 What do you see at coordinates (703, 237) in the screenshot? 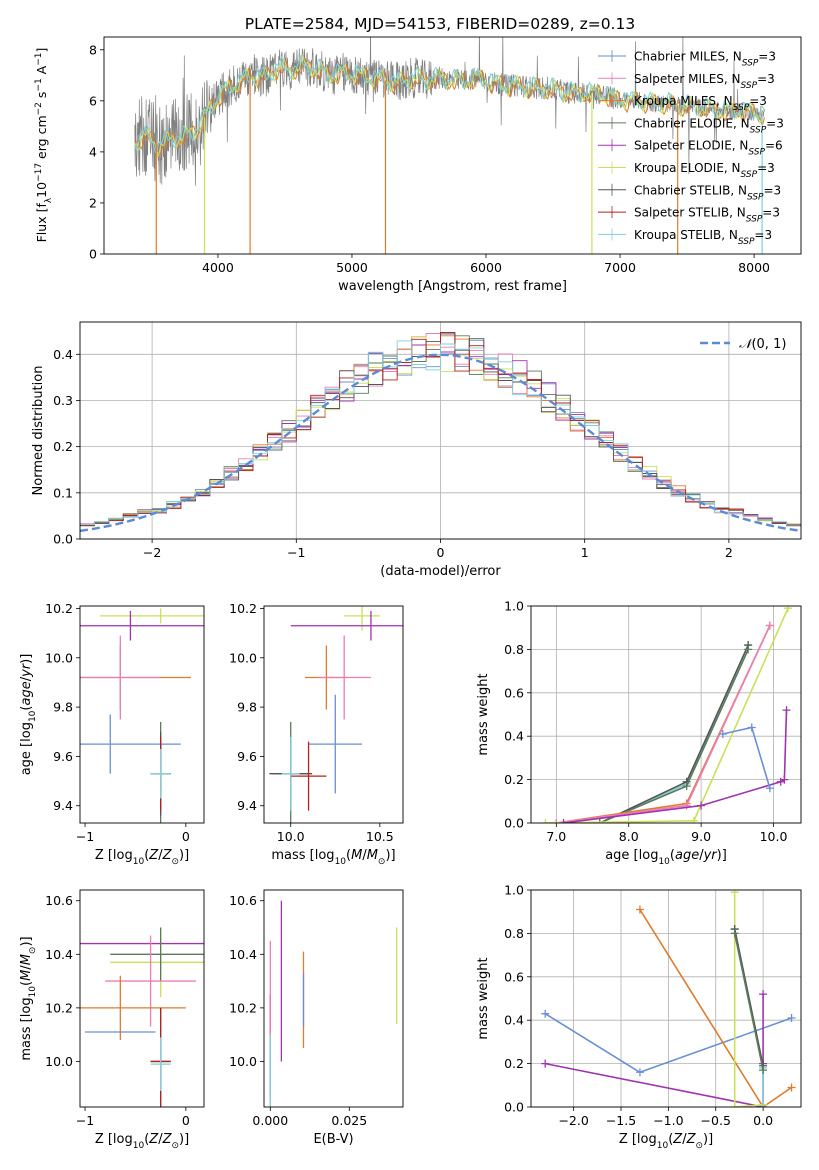
I see `legend-entry: Kroupa STELIB, NSSP=3` at bounding box center [703, 237].